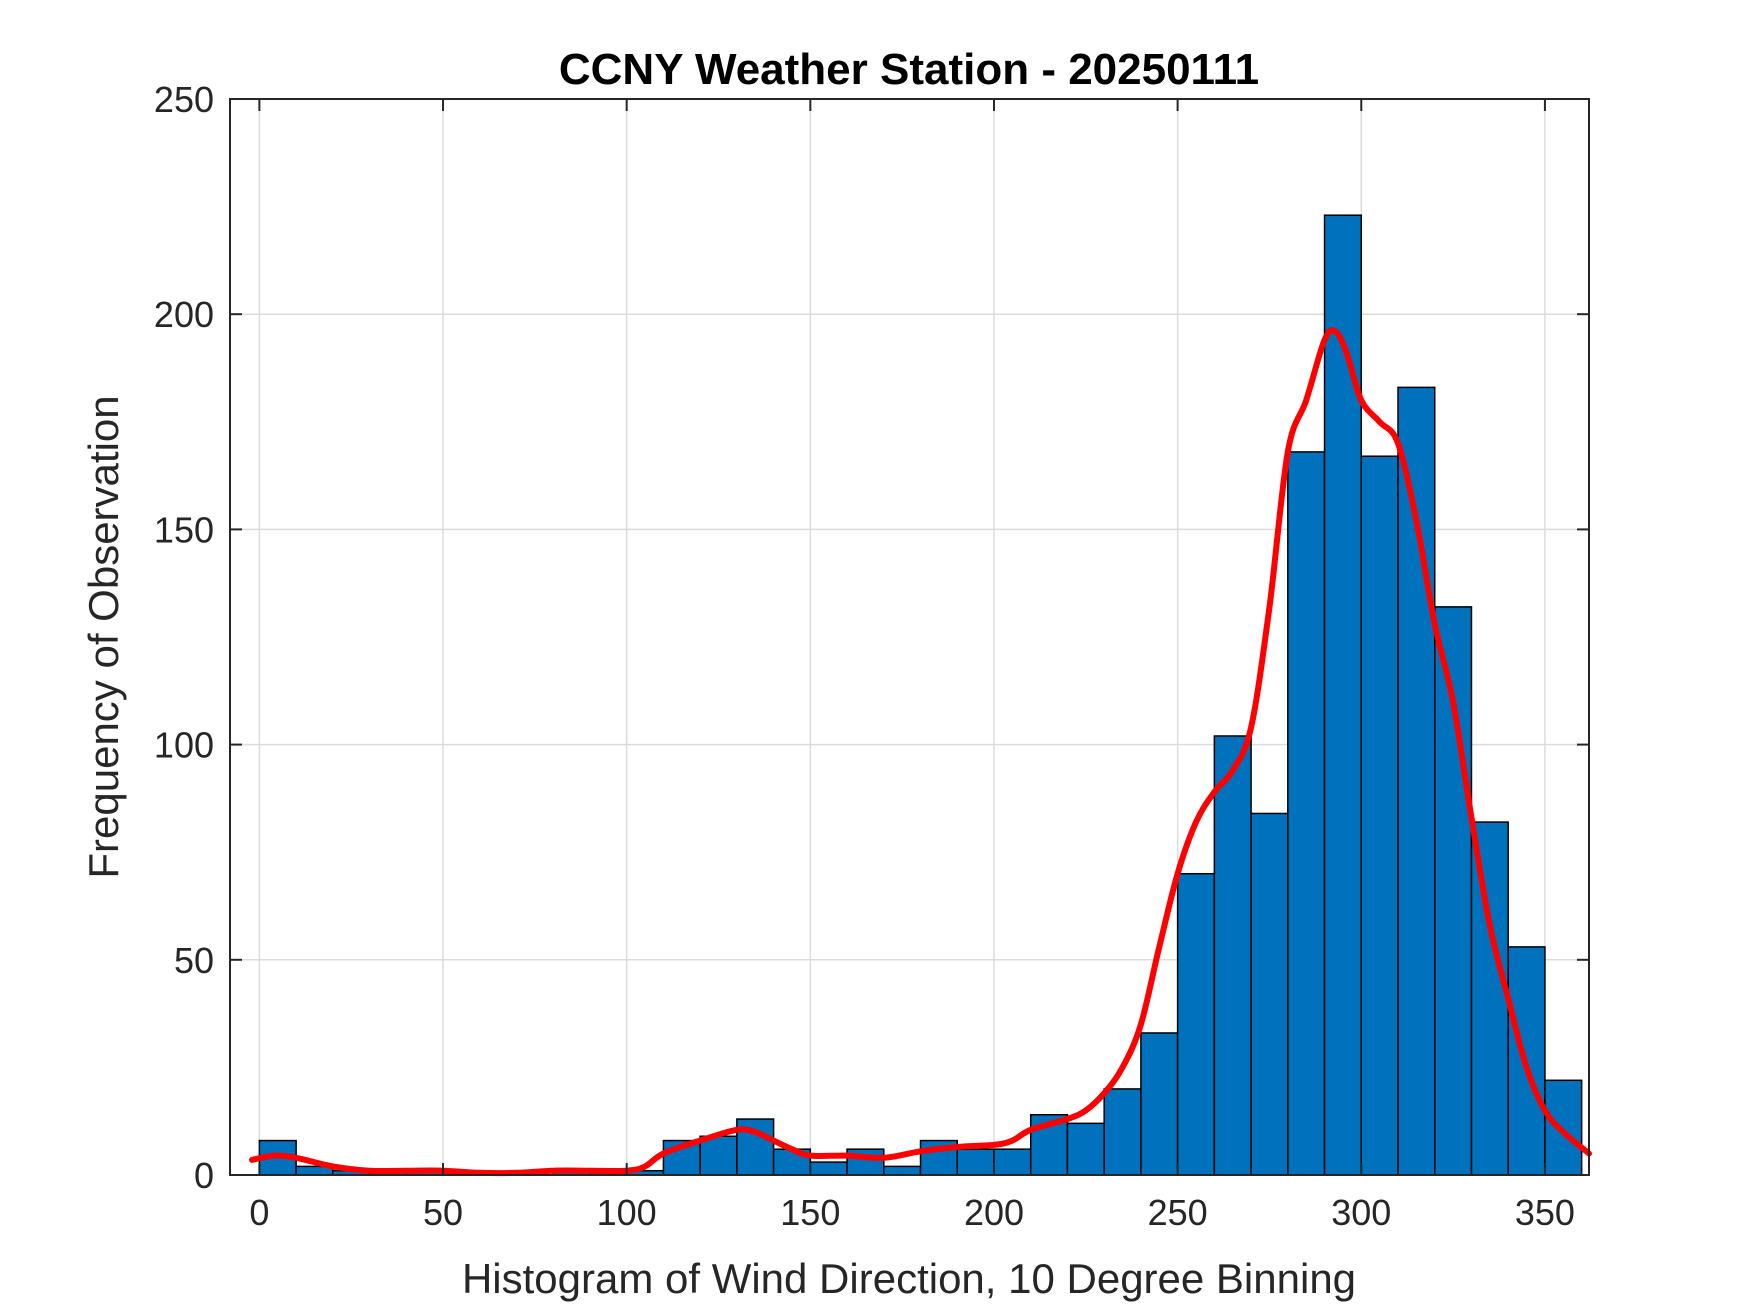  What do you see at coordinates (627, 1212) in the screenshot?
I see `x-tick-label: 100` at bounding box center [627, 1212].